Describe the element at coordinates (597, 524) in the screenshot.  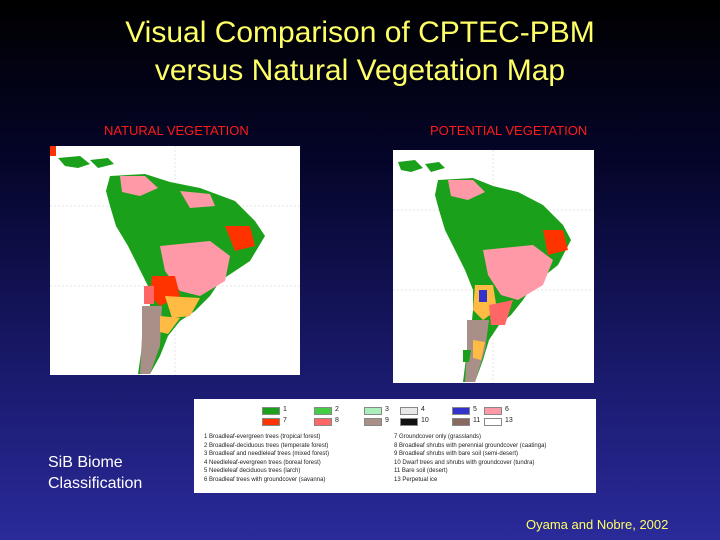
I see `citation-credit: Oyama and Nobre, 2002` at that location.